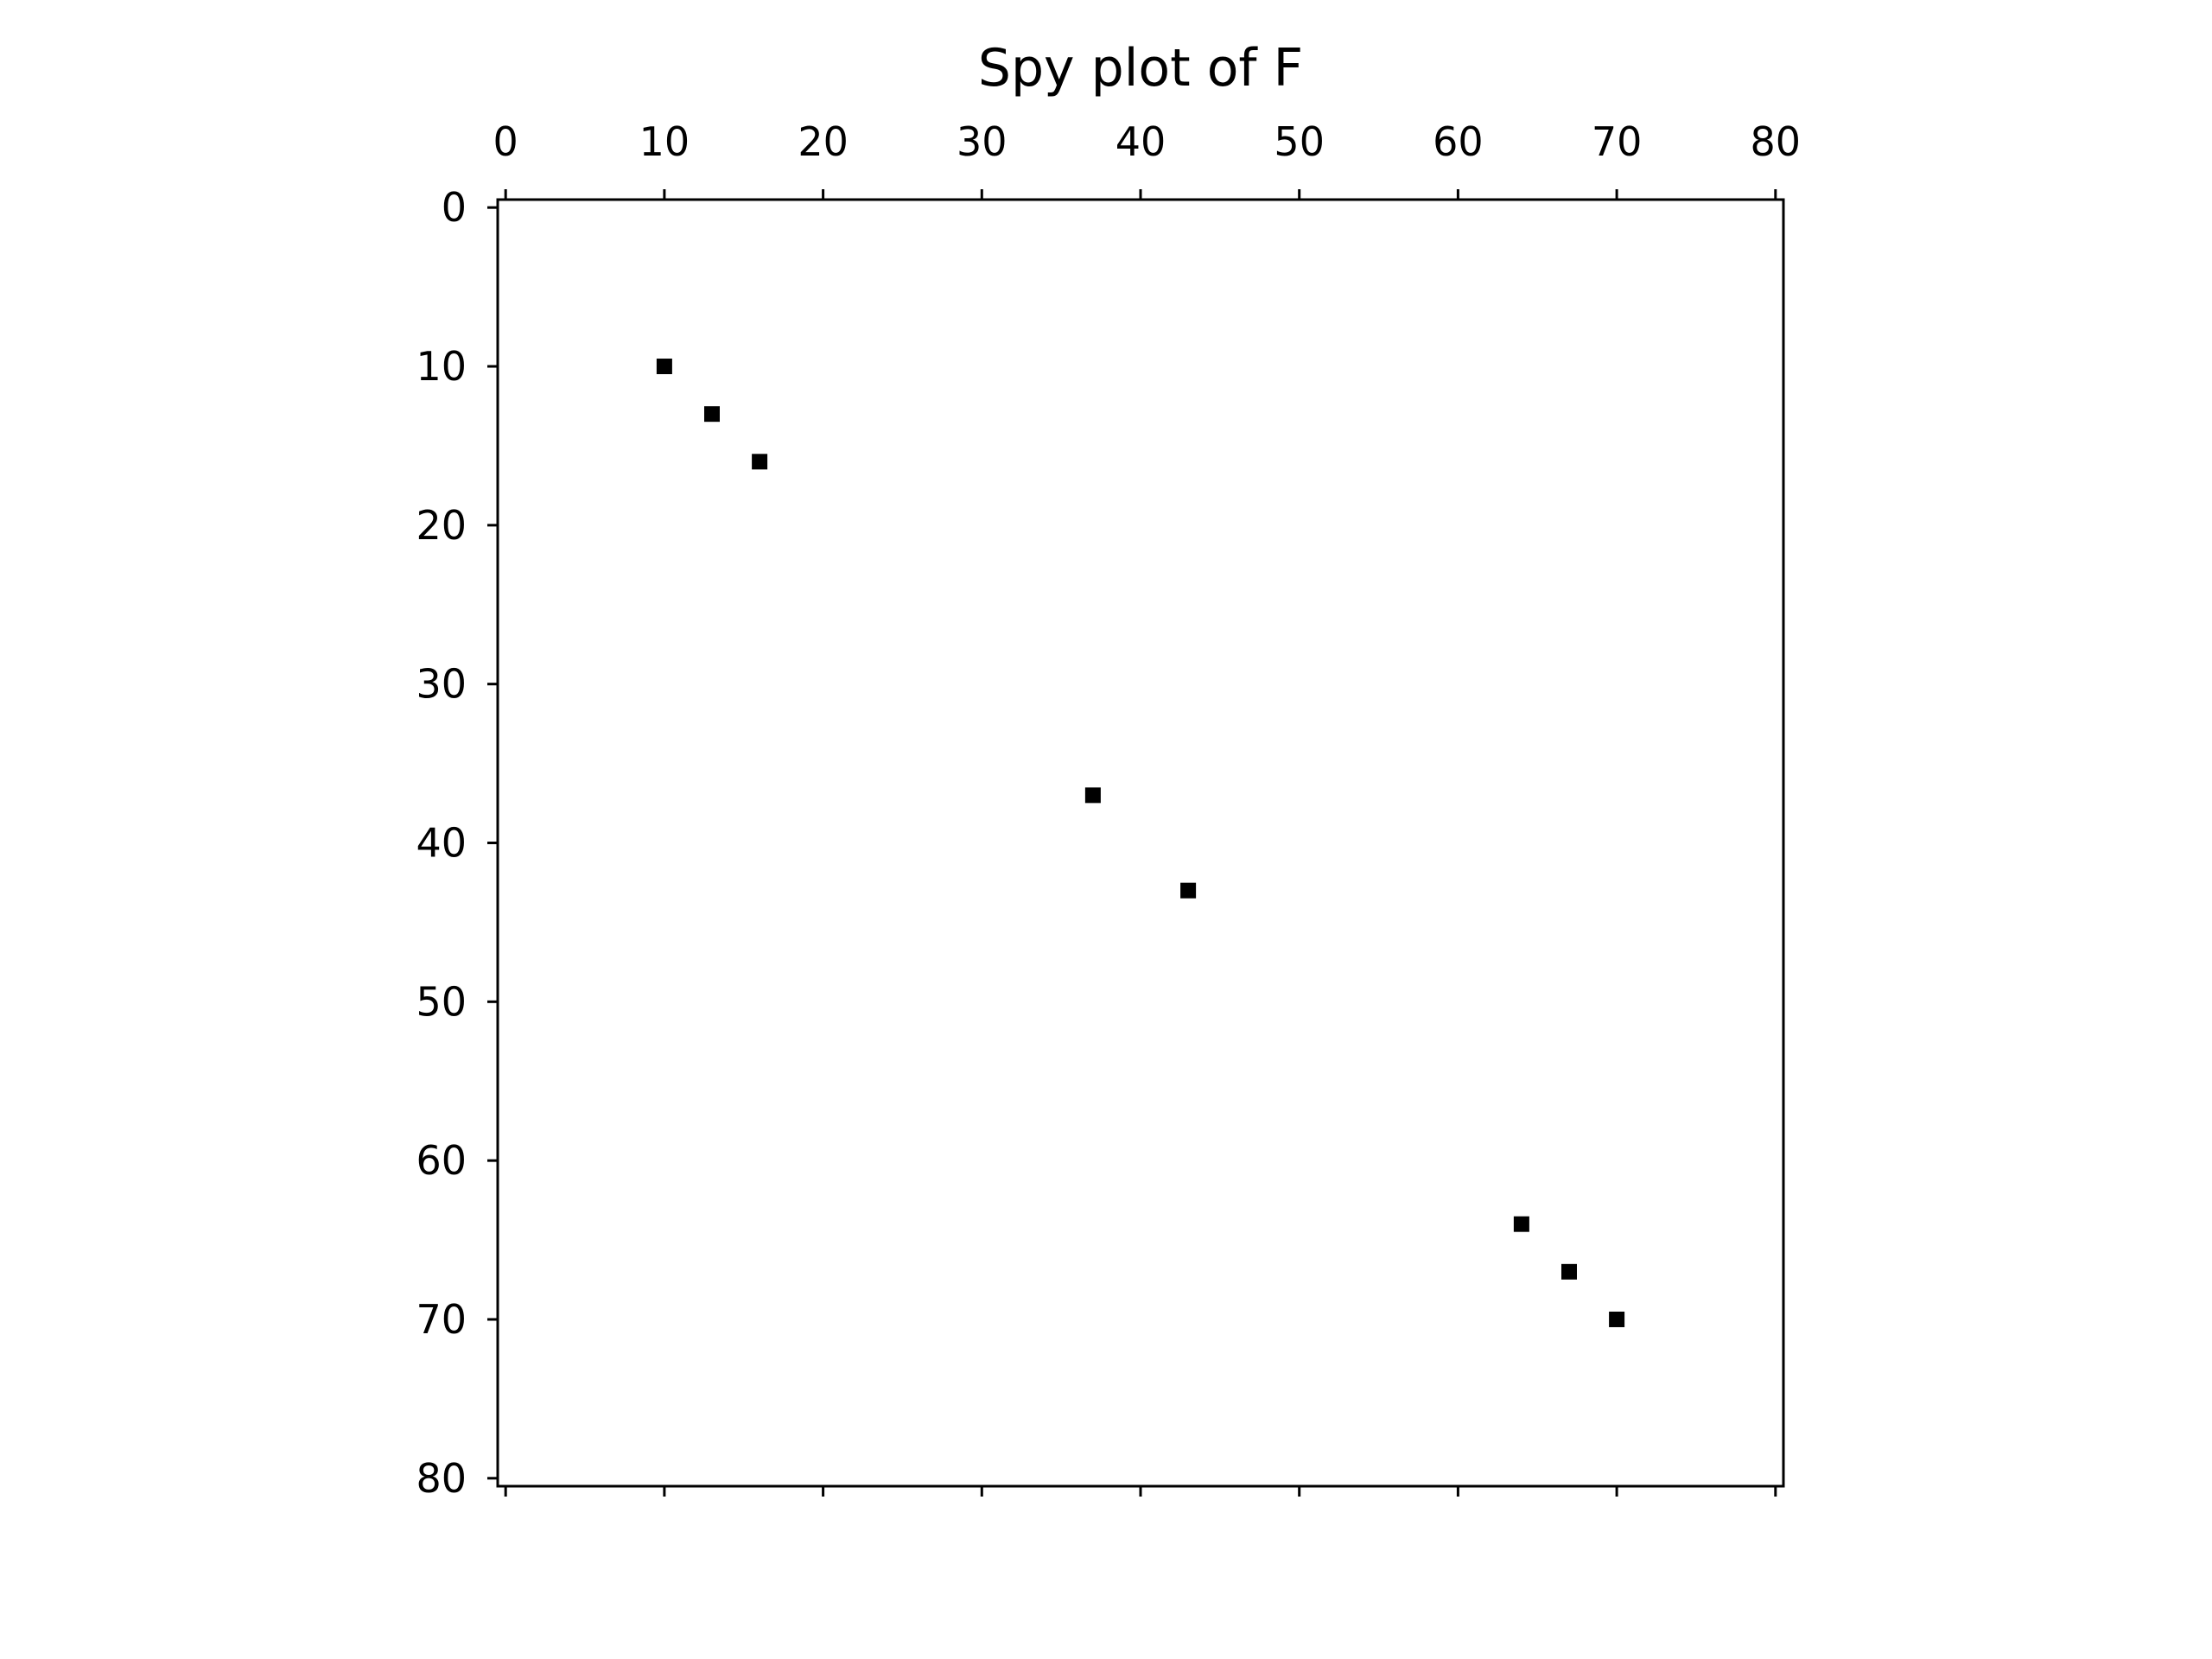 The height and width of the screenshot is (1659, 2212). I want to click on x-tick-label: 50, so click(1299, 141).